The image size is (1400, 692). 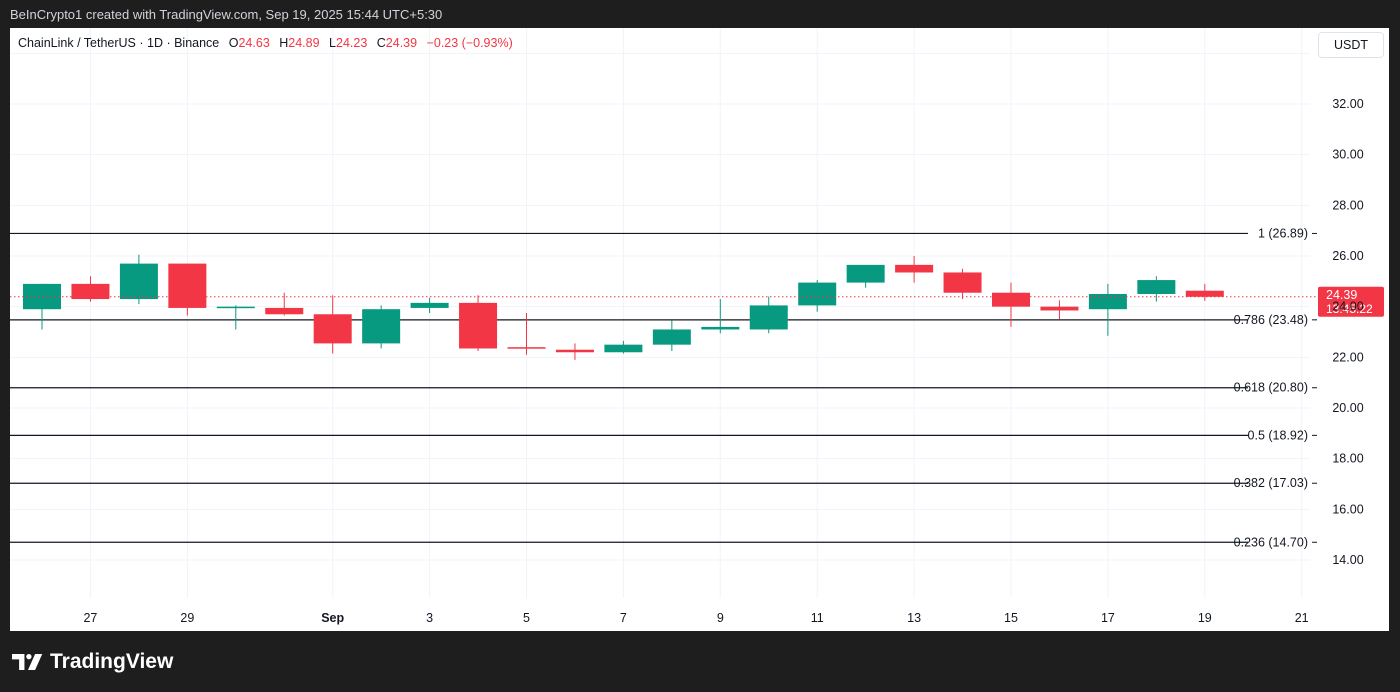 What do you see at coordinates (1271, 388) in the screenshot?
I see `fib-level-label: 0.618 (20.80)` at bounding box center [1271, 388].